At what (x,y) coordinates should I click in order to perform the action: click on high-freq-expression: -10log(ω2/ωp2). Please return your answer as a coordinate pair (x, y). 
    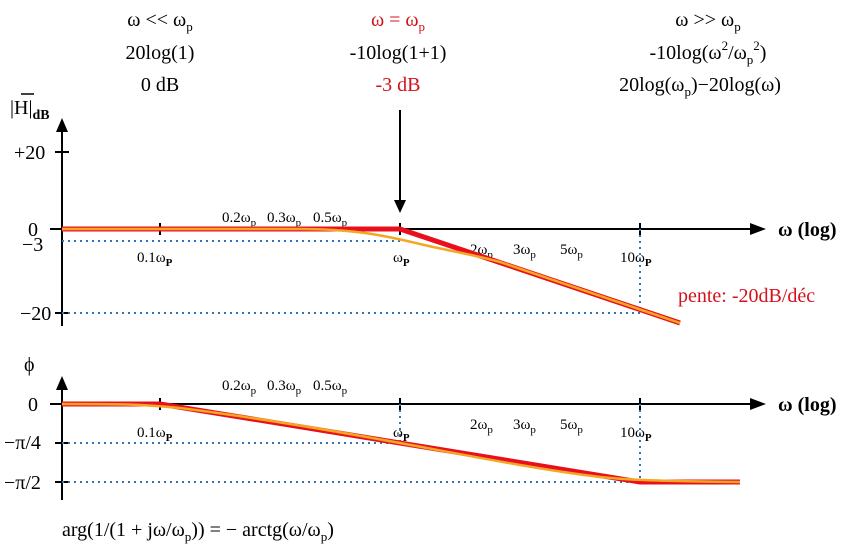
    Looking at the image, I should click on (708, 52).